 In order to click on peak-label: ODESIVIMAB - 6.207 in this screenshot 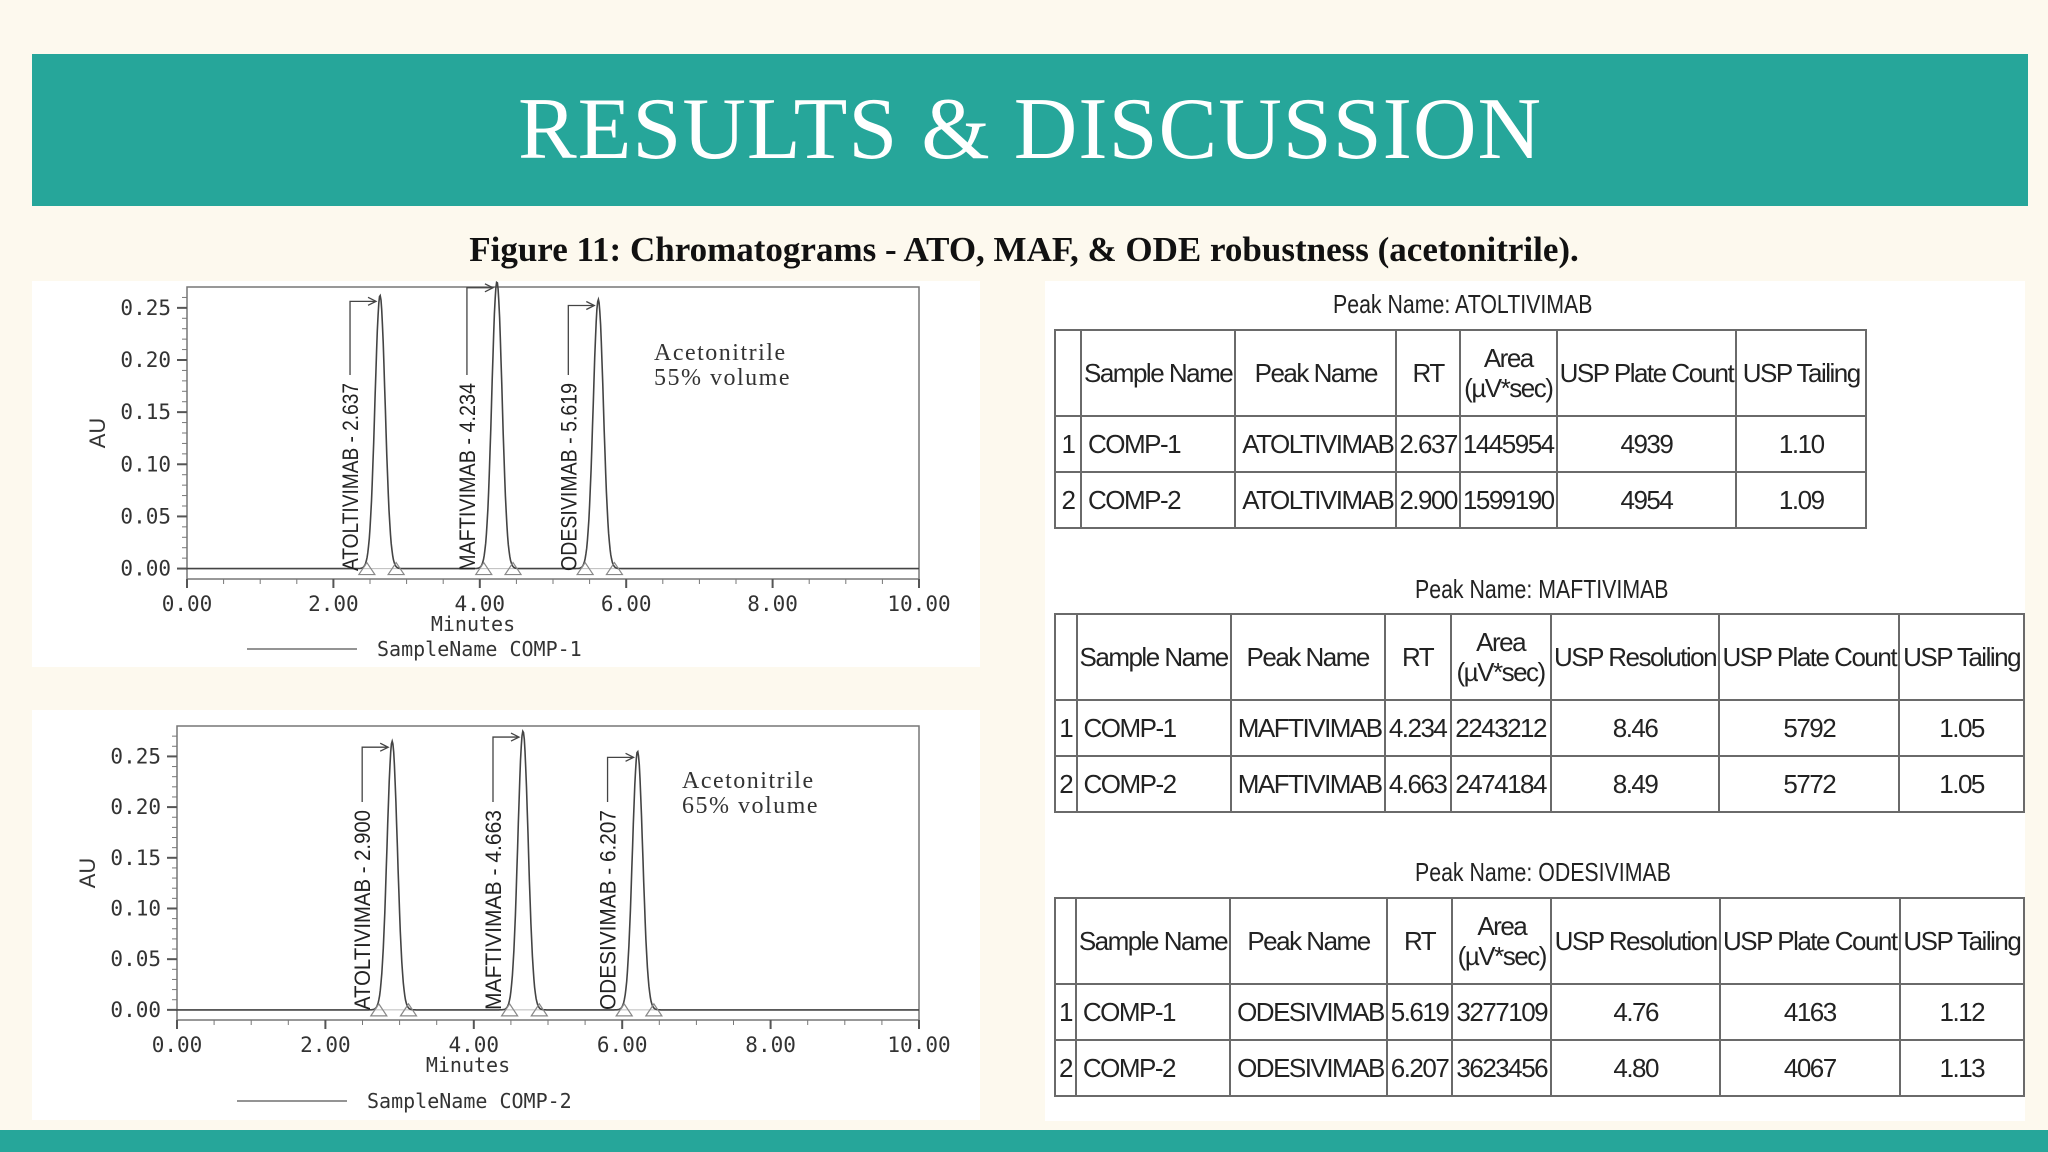, I will do `click(608, 910)`.